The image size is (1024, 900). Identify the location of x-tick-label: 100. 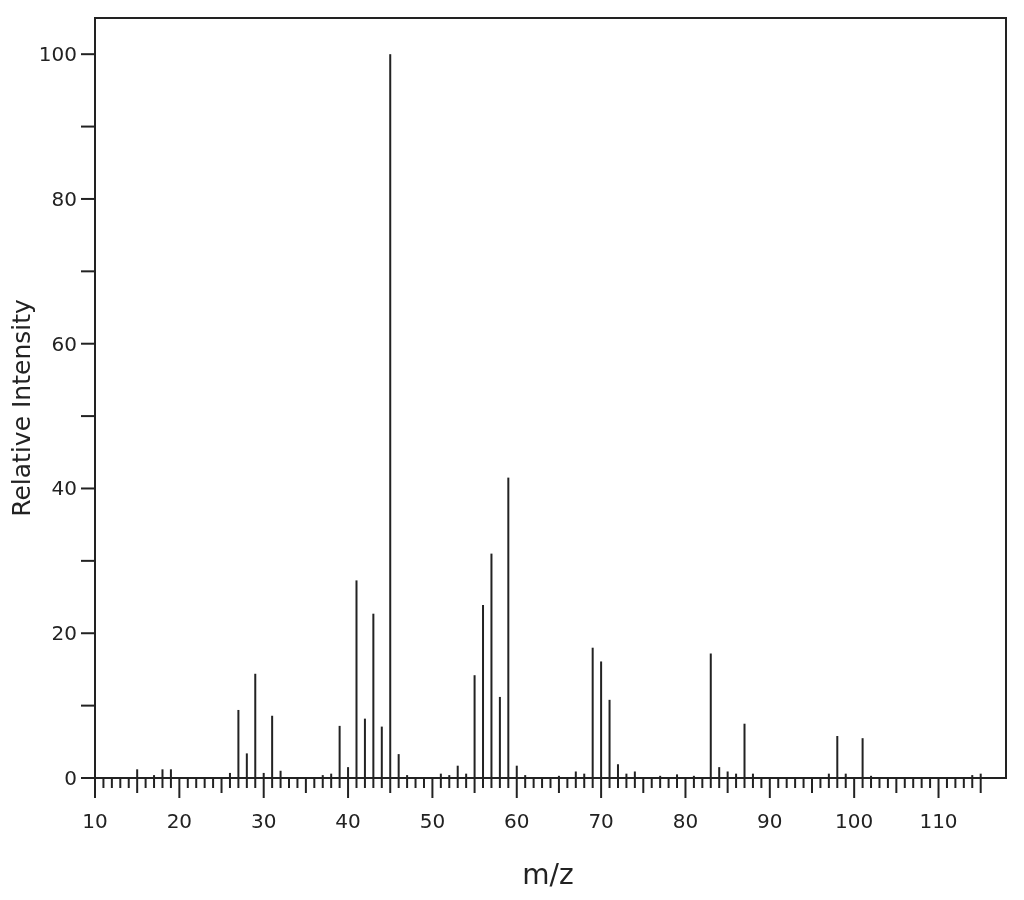
(854, 821).